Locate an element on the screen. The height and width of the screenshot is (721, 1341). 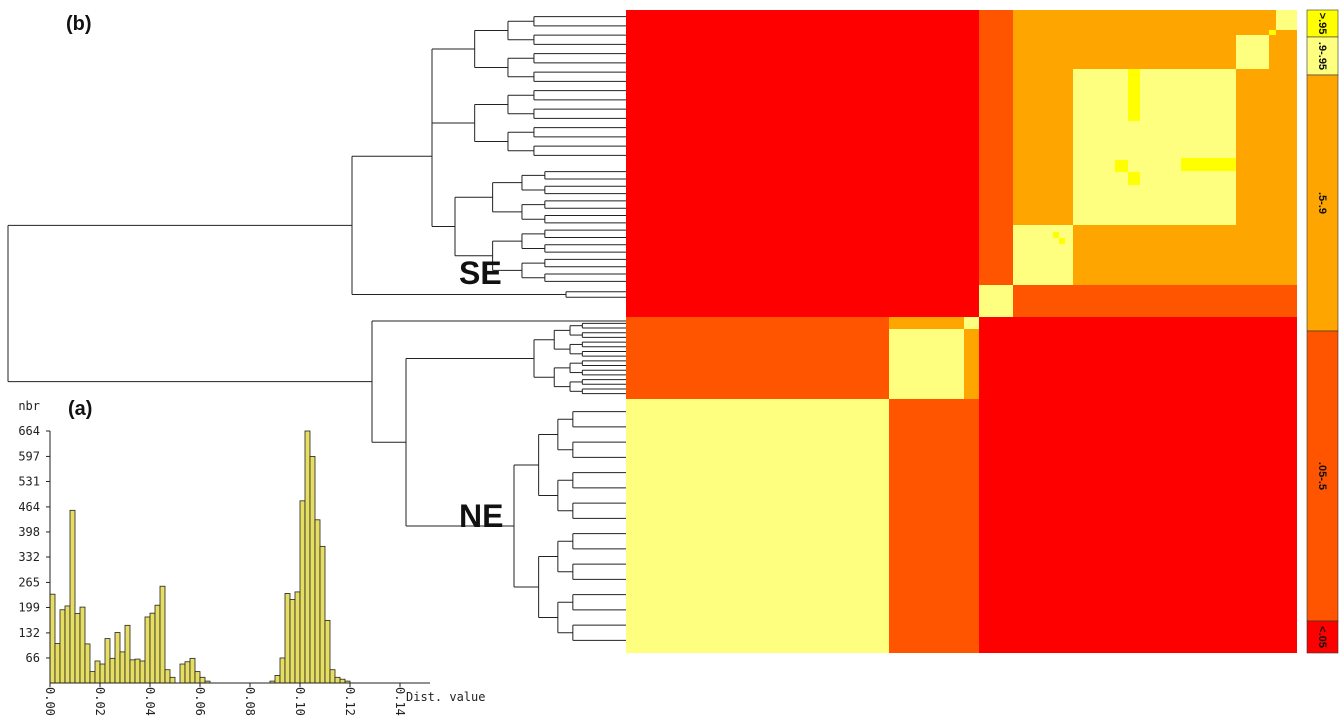
histogram-x-tick-label: 0.02 is located at coordinates (100, 701).